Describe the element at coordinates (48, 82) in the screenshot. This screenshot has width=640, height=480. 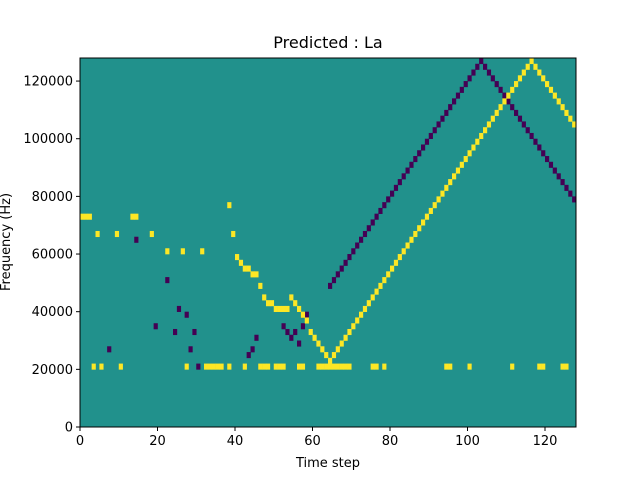
I see `y-tick-label: 120000` at that location.